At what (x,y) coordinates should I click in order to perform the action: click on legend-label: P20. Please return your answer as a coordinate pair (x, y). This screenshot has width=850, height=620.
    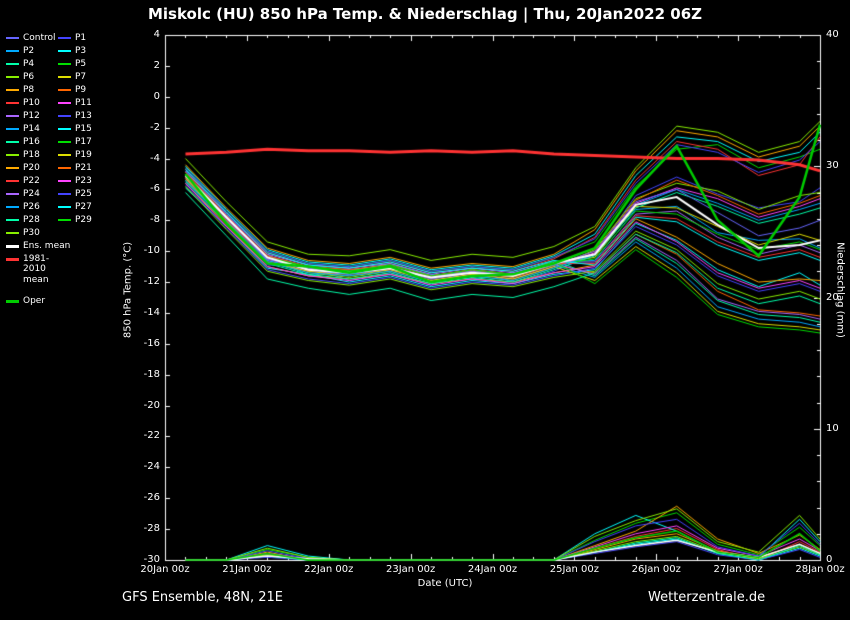
    Looking at the image, I should click on (31, 168).